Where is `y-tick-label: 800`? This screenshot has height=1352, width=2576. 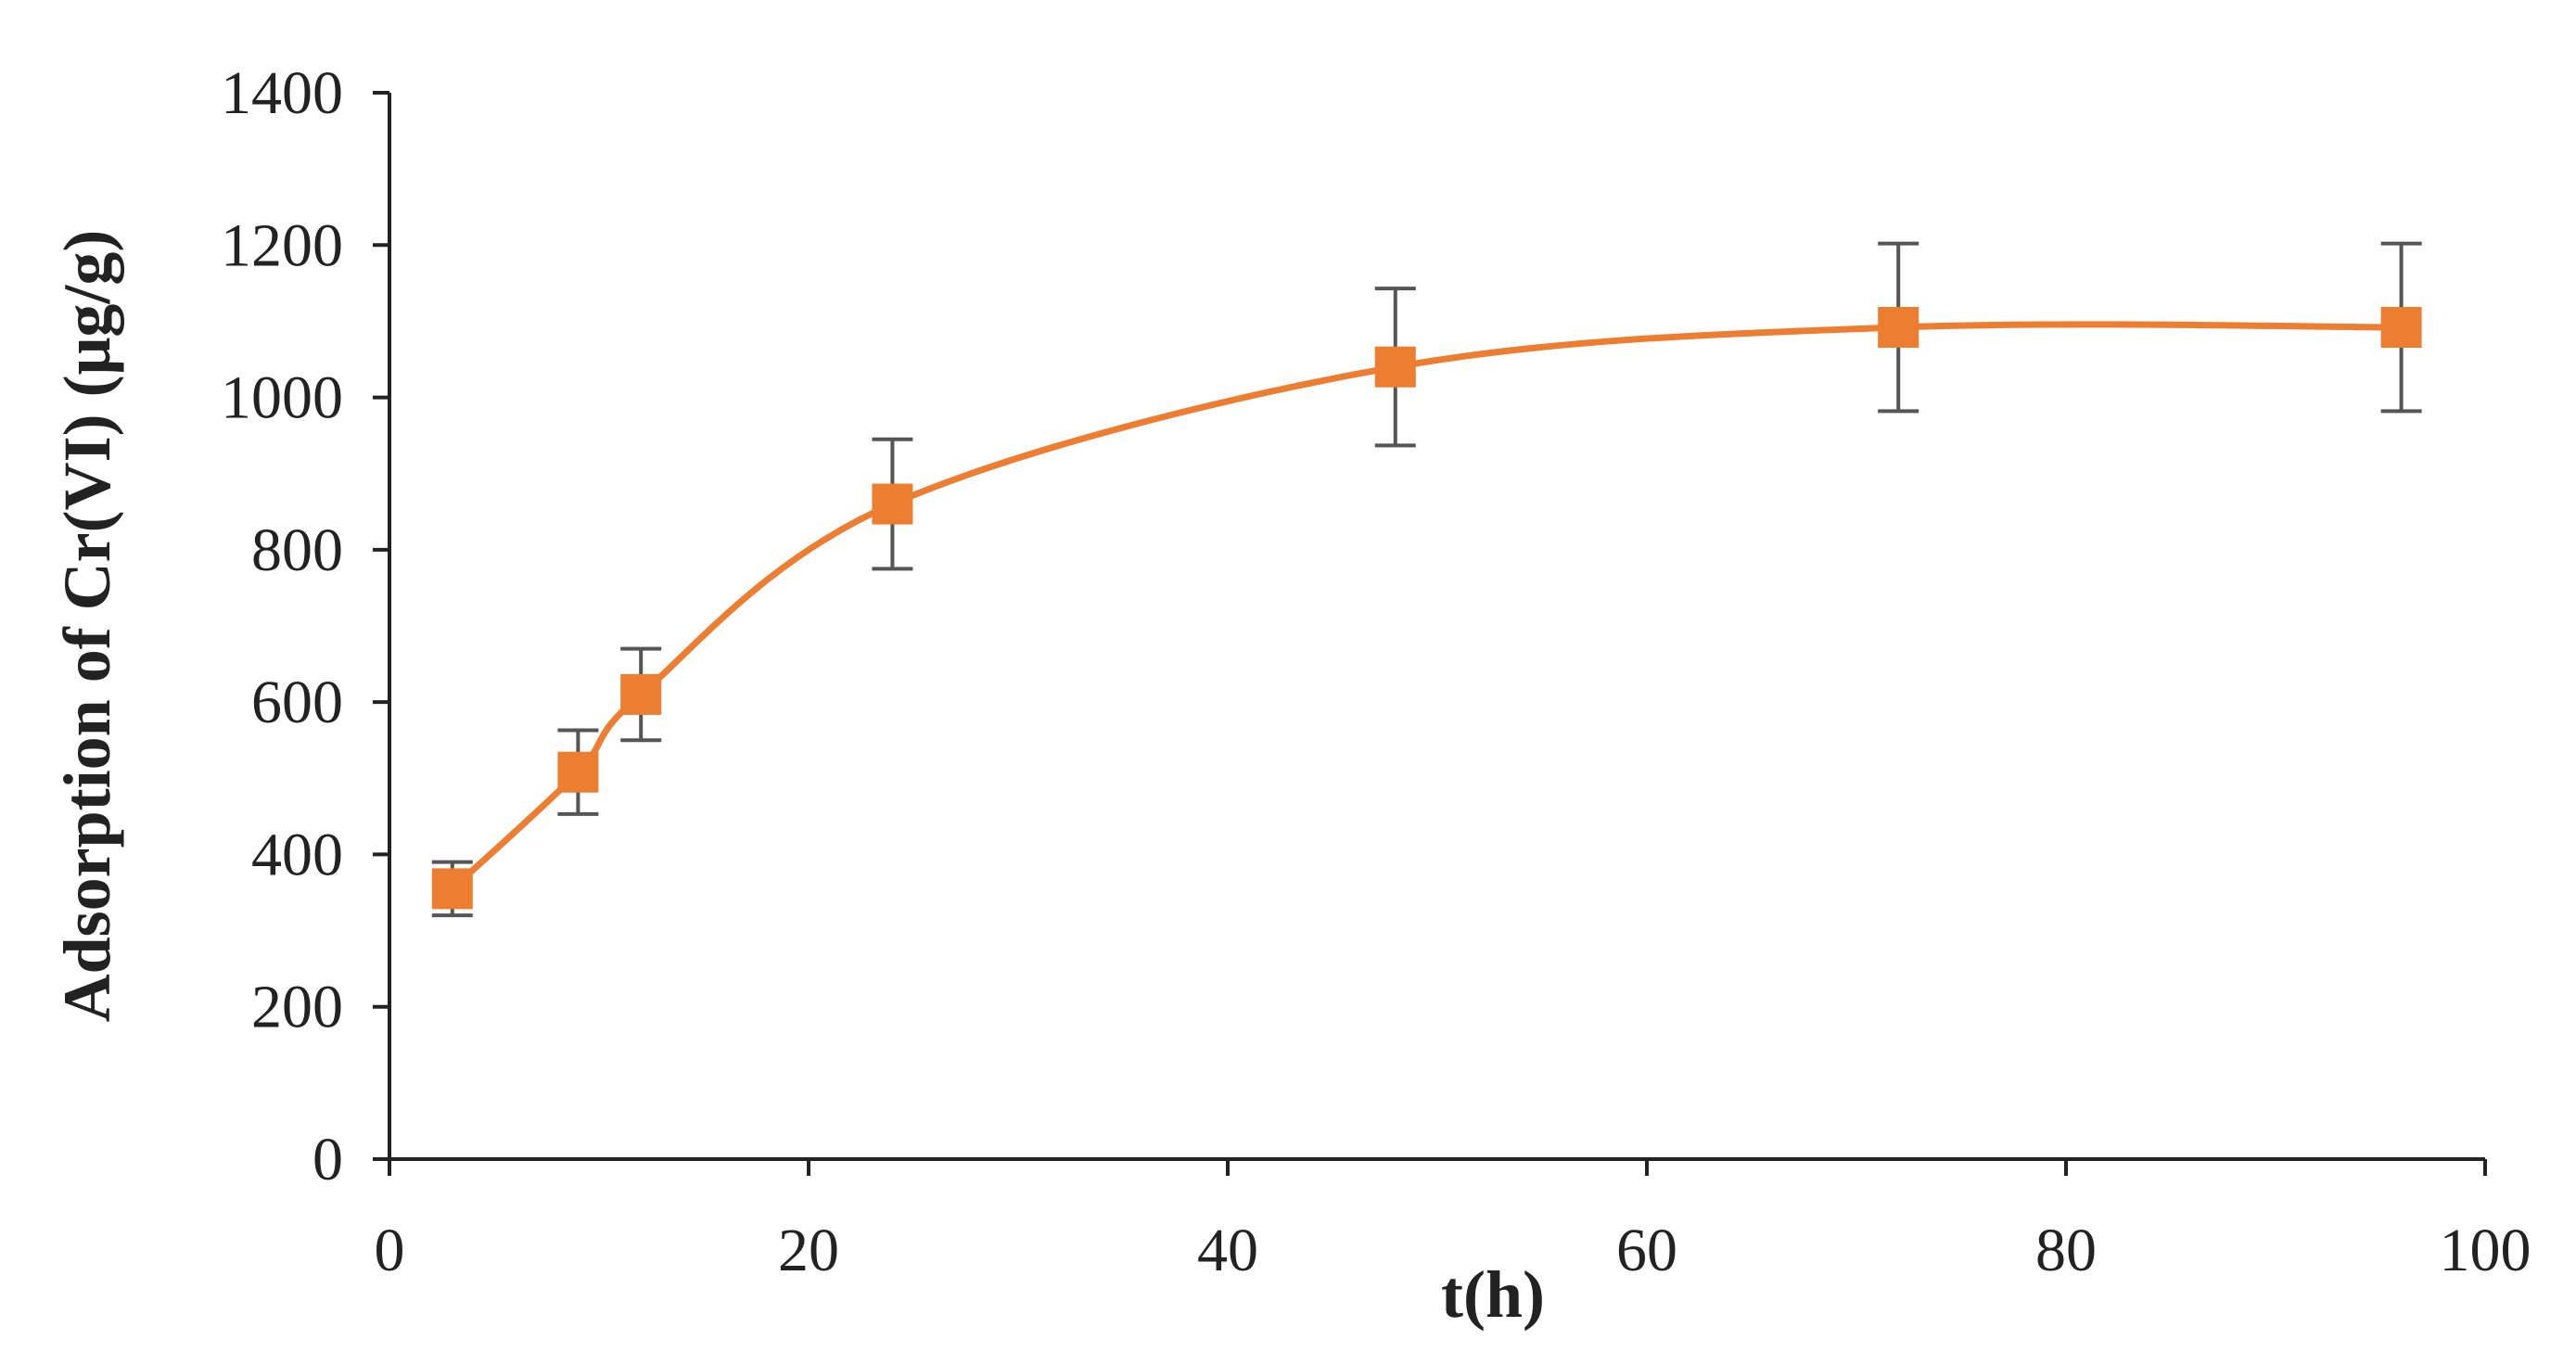
y-tick-label: 800 is located at coordinates (297, 550).